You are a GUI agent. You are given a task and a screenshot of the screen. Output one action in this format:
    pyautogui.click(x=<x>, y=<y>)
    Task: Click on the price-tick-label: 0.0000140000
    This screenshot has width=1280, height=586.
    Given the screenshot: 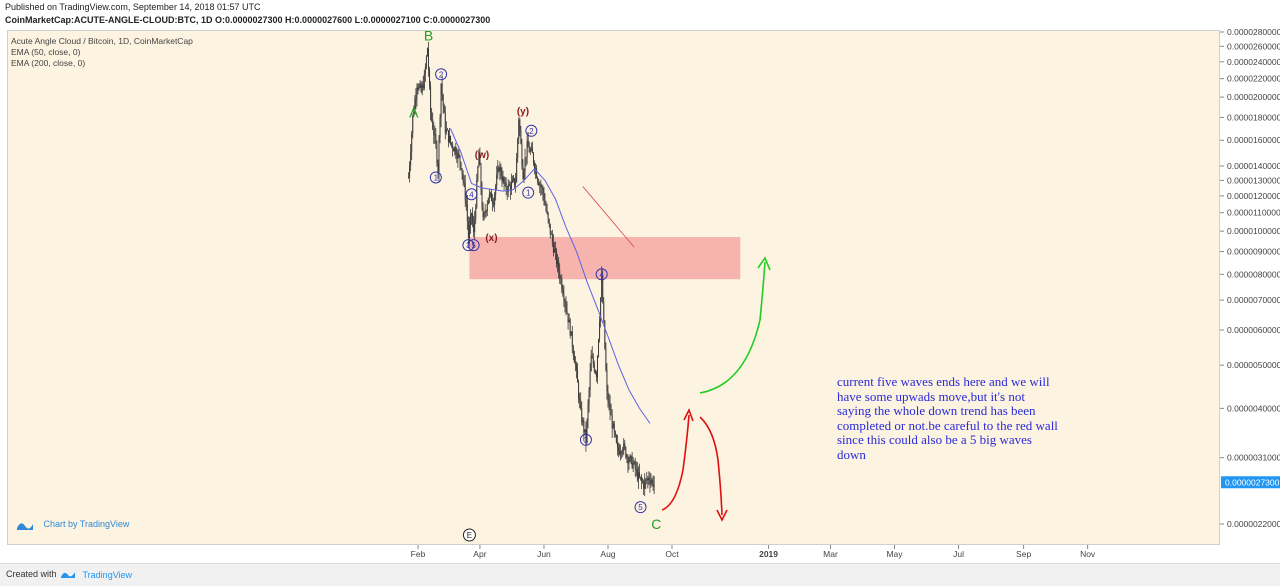 What is the action you would take?
    pyautogui.click(x=1253, y=166)
    